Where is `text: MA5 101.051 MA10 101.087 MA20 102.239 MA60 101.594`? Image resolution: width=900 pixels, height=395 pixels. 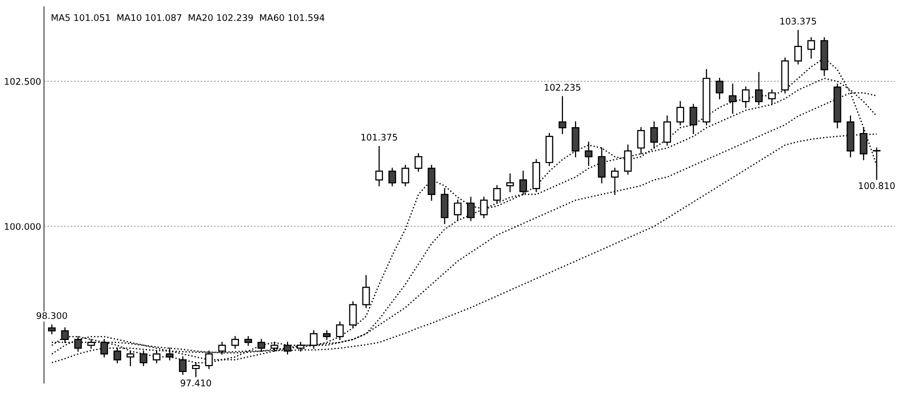
text: MA5 101.051 MA10 101.087 MA20 102.239 MA60 101.594 is located at coordinates (188, 18).